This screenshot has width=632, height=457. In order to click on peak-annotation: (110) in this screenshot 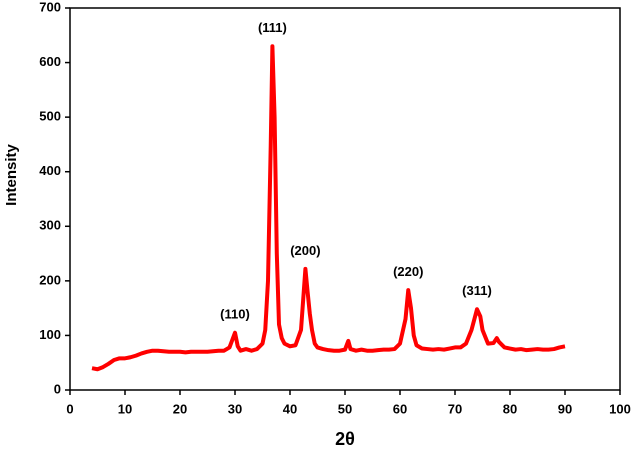, I will do `click(235, 314)`.